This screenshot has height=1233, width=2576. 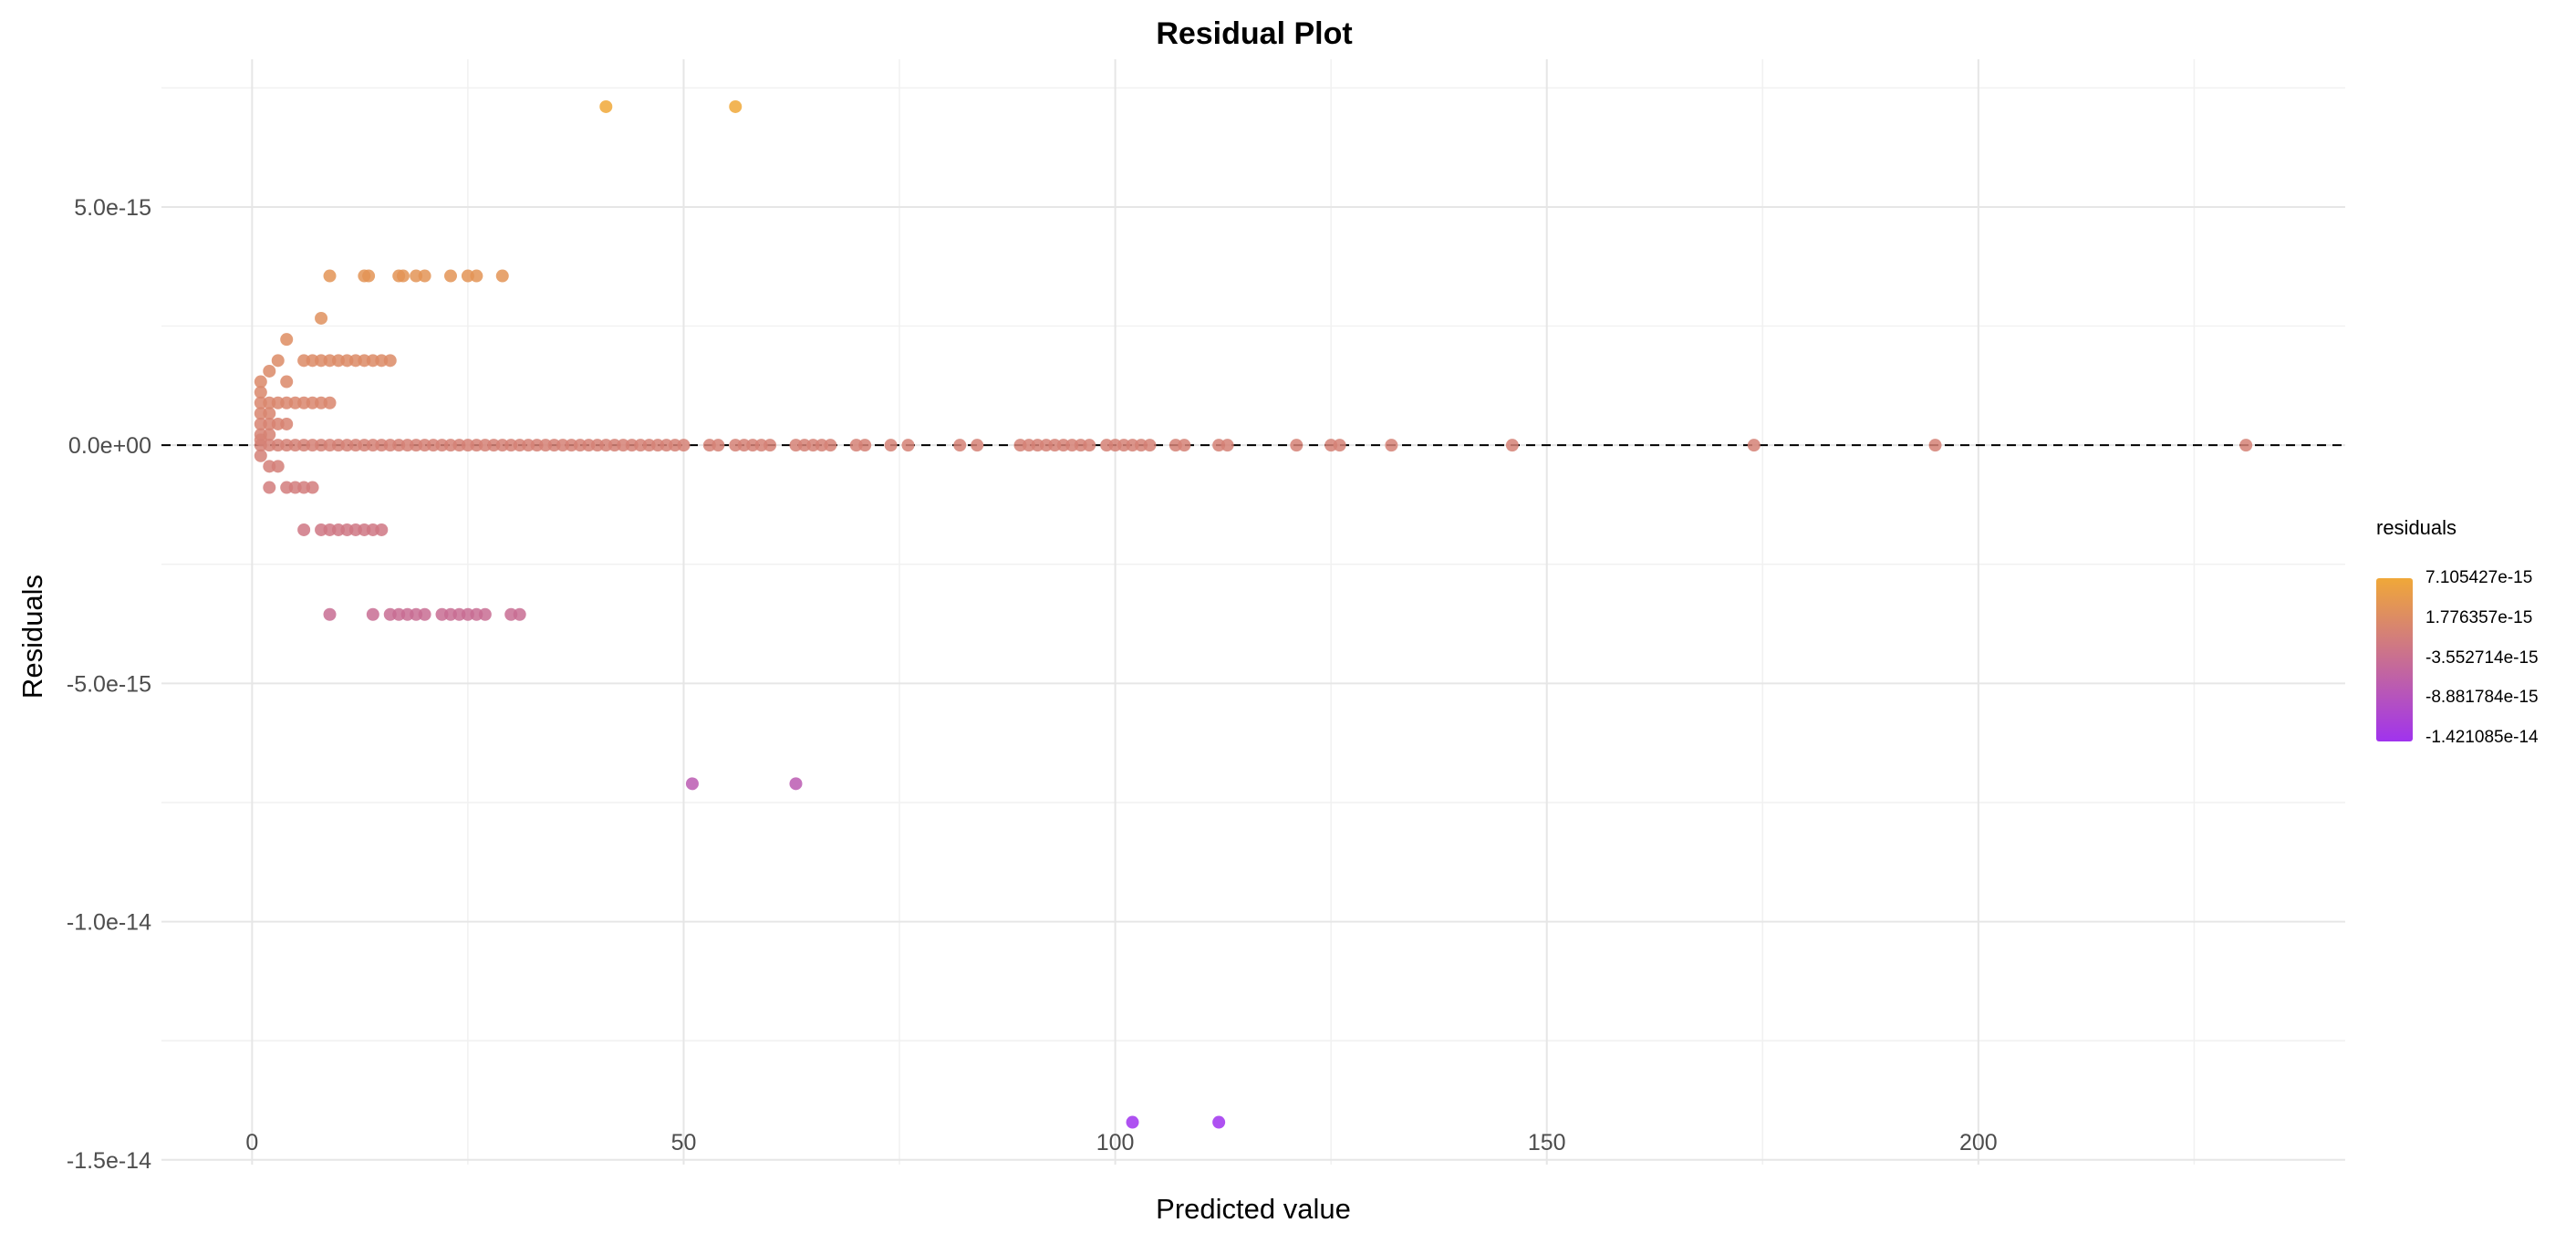 I want to click on x-tick-label: 200, so click(x=1978, y=1143).